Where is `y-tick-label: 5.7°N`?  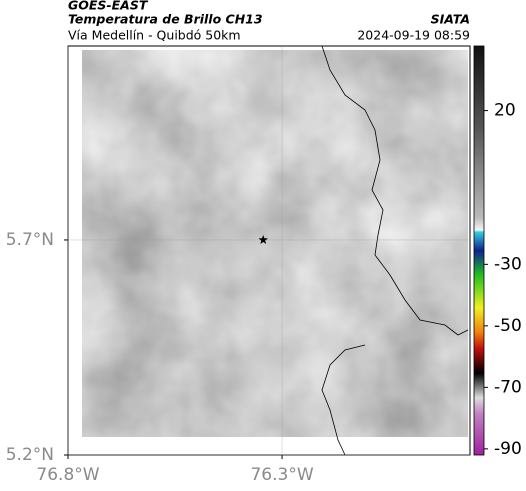
y-tick-label: 5.7°N is located at coordinates (30, 240).